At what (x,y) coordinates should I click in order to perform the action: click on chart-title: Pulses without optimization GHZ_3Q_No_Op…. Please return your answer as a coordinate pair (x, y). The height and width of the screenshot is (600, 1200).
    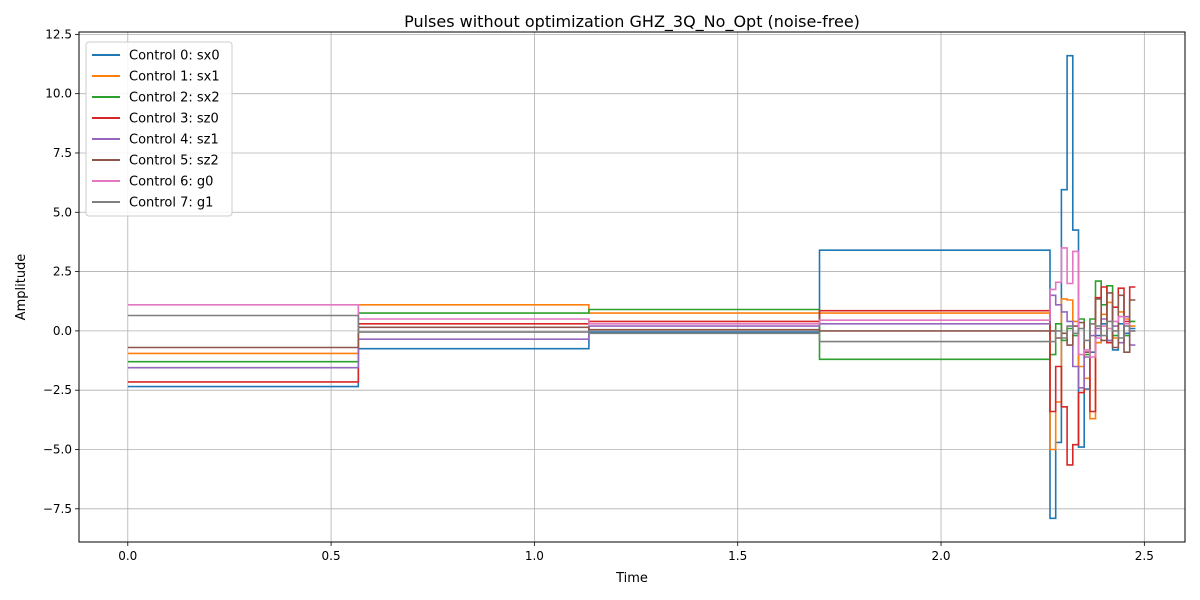
    Looking at the image, I should click on (632, 22).